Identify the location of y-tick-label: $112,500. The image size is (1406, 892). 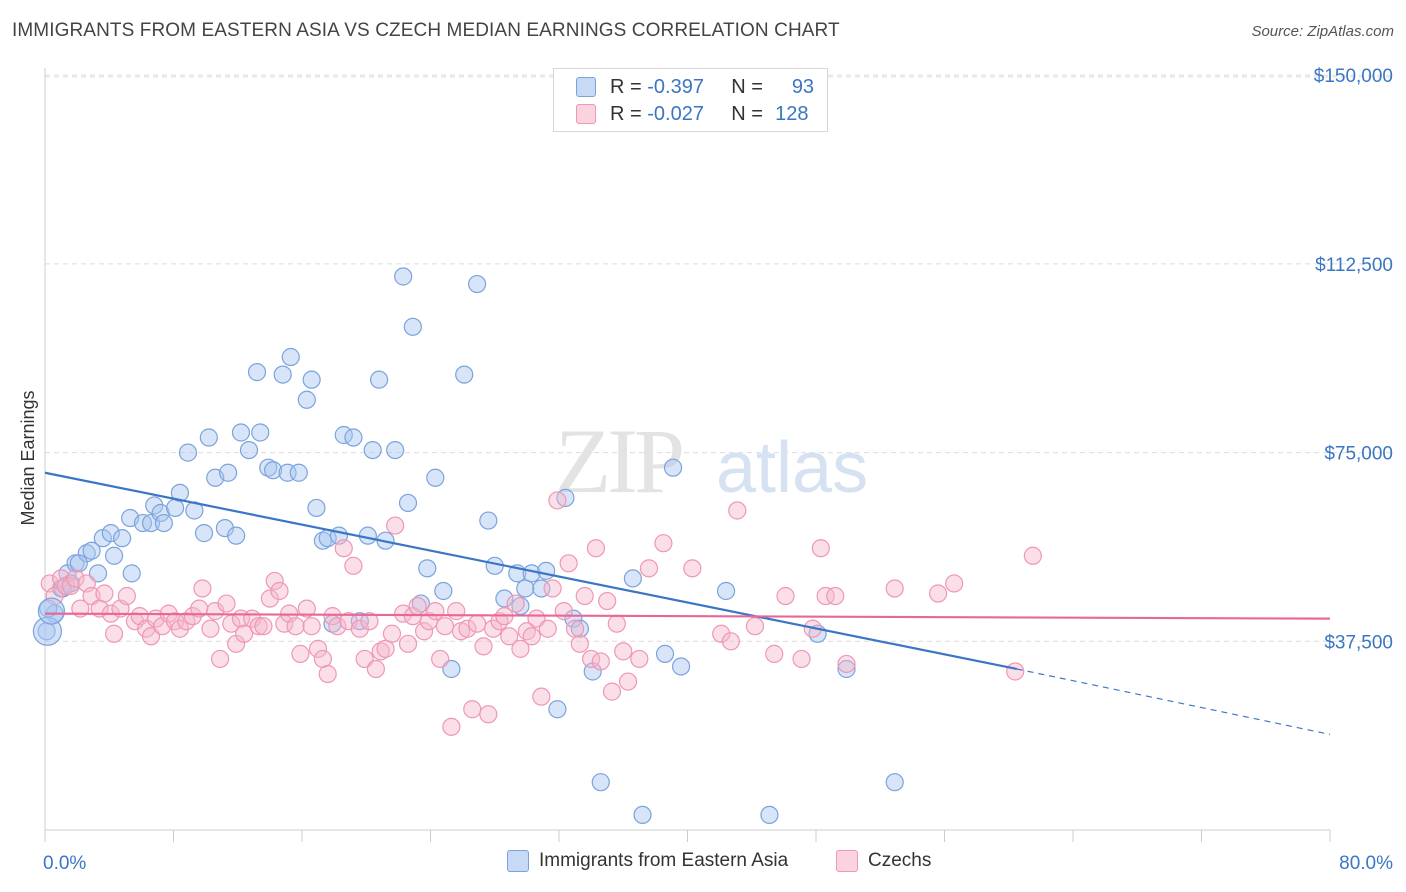
(1354, 265).